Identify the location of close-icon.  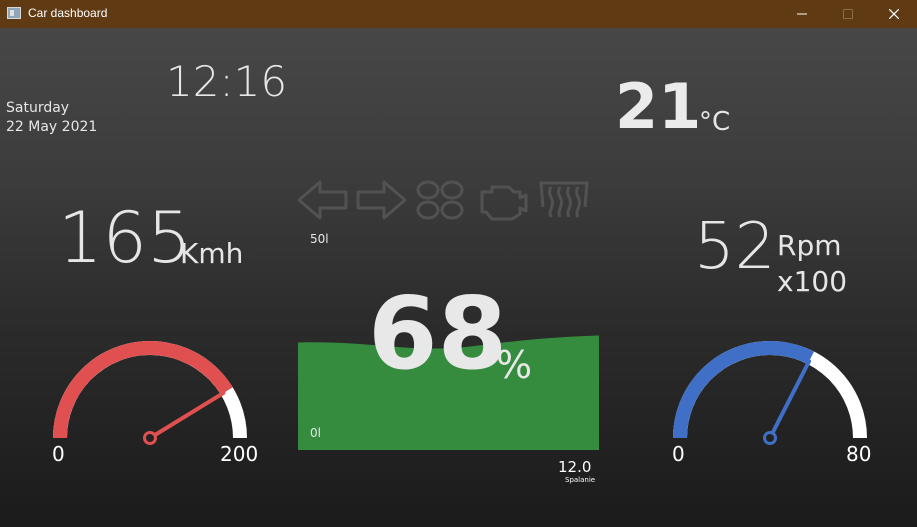
(894, 14).